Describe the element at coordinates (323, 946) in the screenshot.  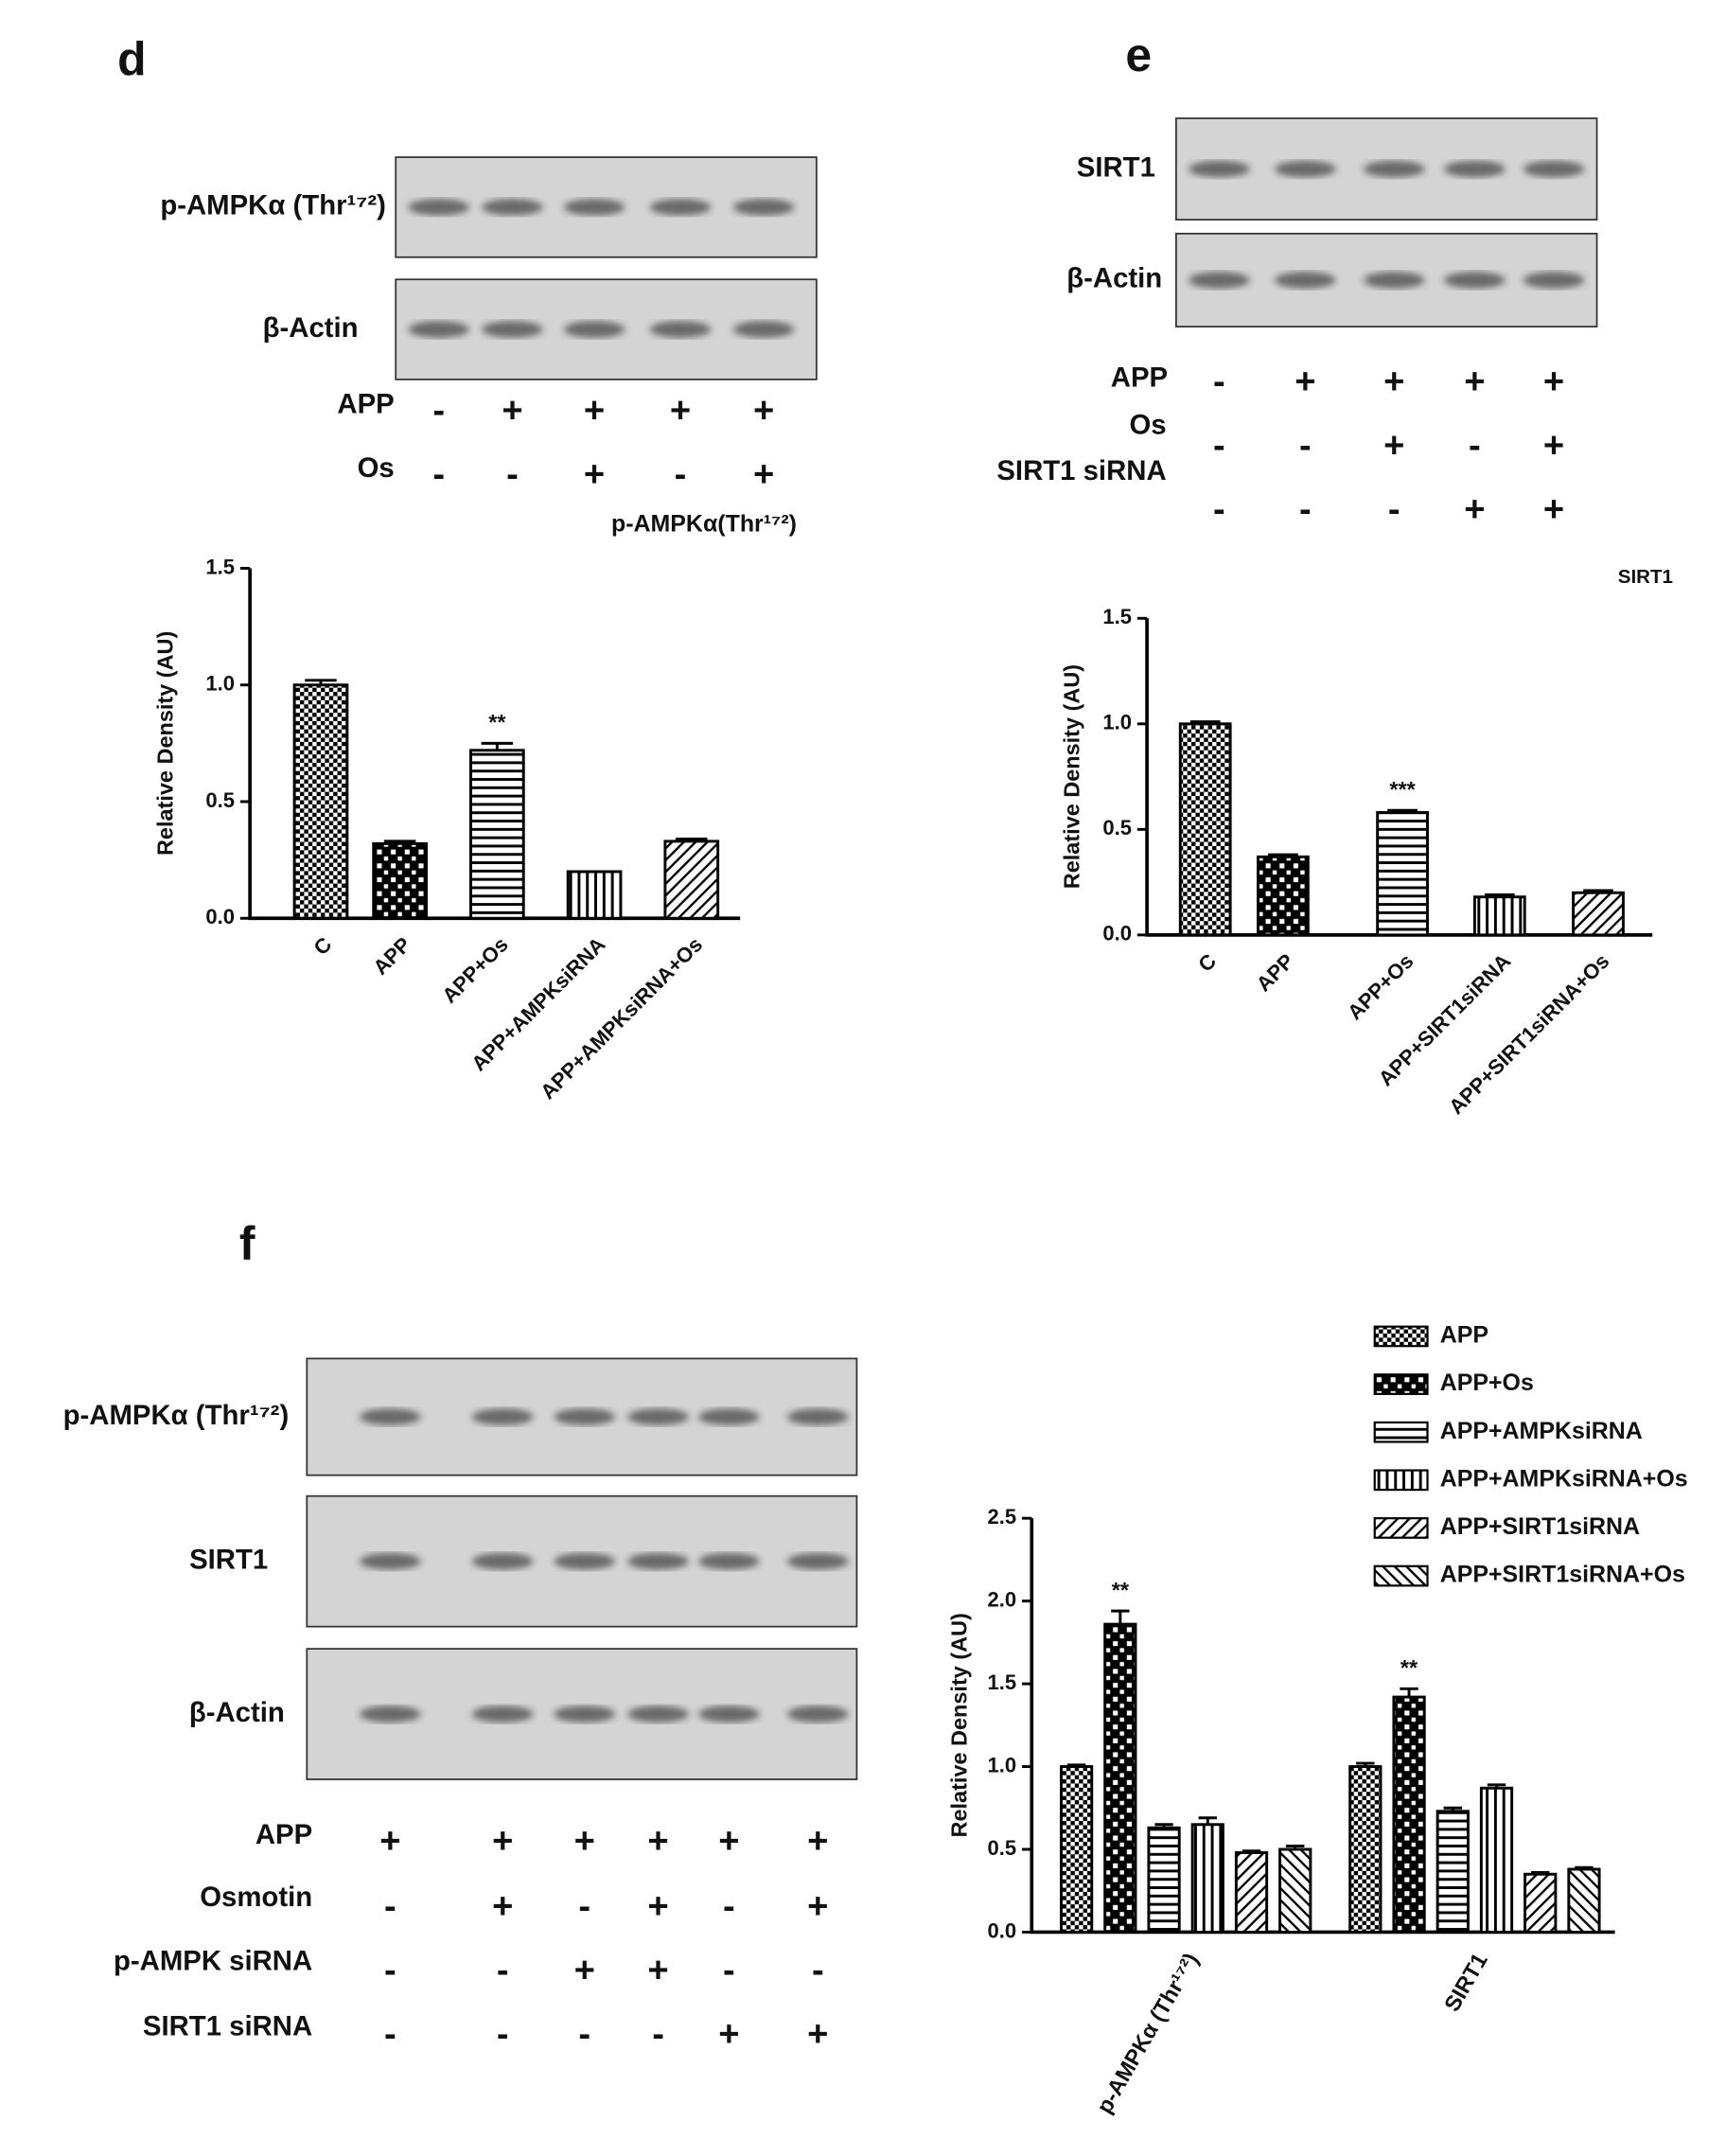
I see `x-tick-label: C` at that location.